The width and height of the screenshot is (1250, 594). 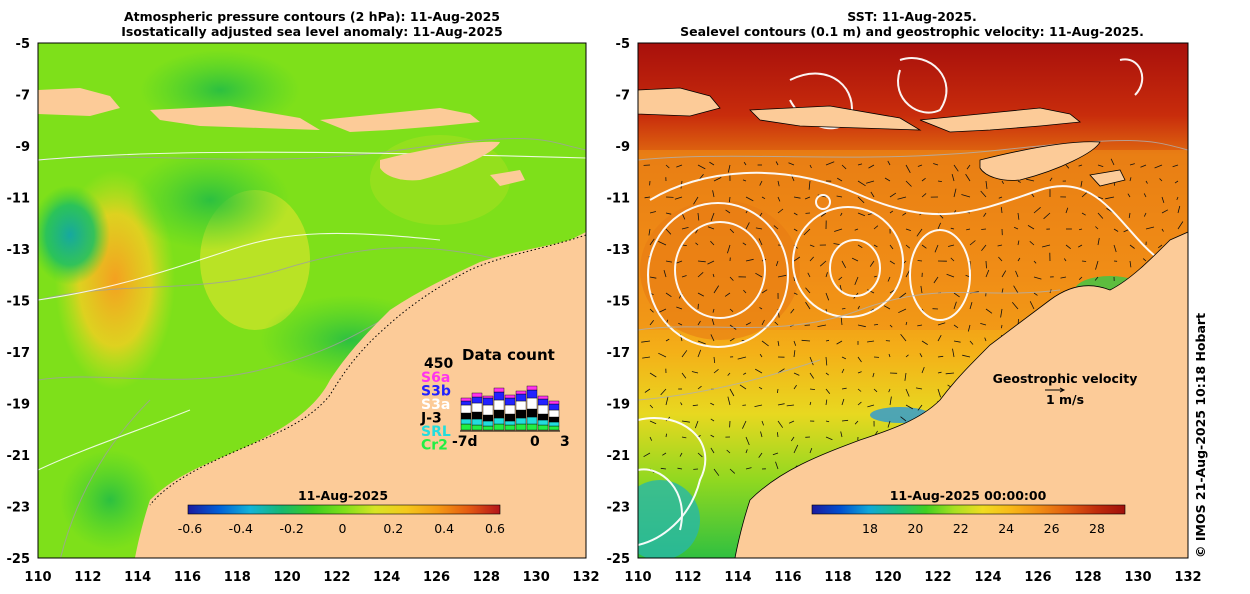 What do you see at coordinates (619, 508) in the screenshot?
I see `right-lat-label-9: -23` at bounding box center [619, 508].